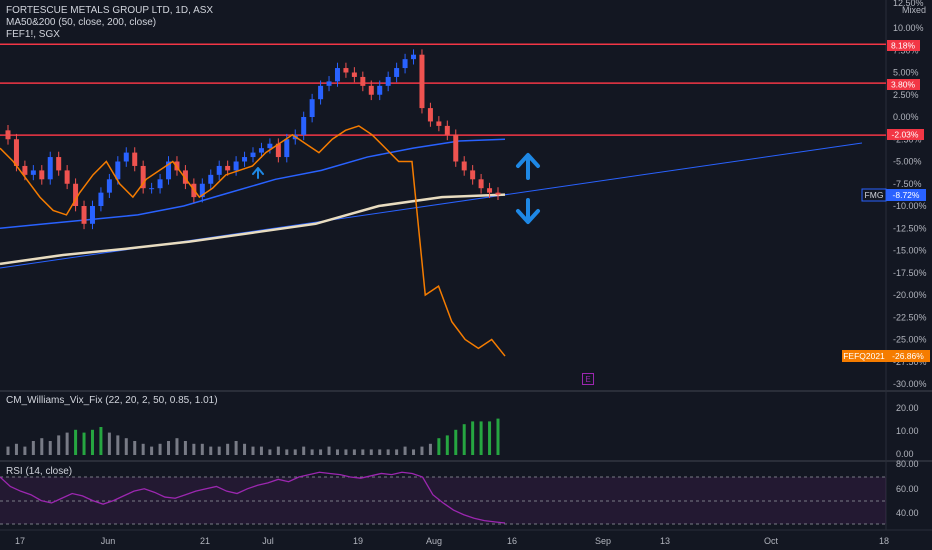 The width and height of the screenshot is (932, 550). What do you see at coordinates (907, 408) in the screenshot?
I see `vix-tick-20: 20.00` at bounding box center [907, 408].